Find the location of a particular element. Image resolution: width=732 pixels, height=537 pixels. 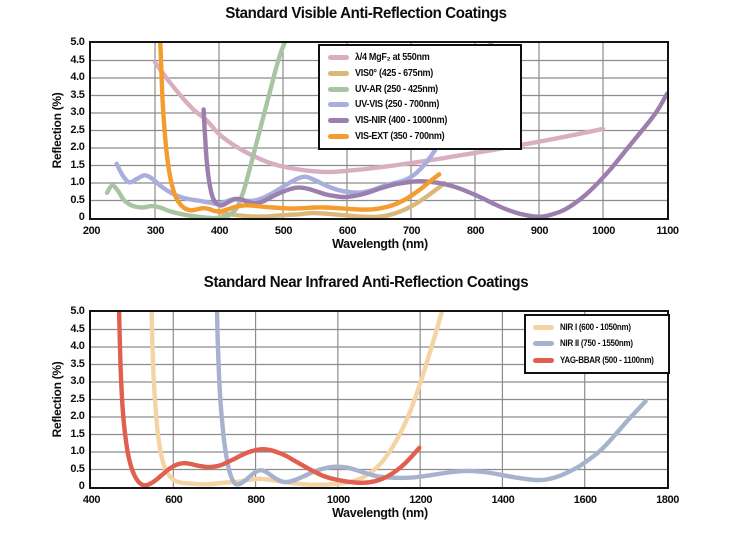

legend-label: NIR II (750 - 1550nm) is located at coordinates (596, 344).